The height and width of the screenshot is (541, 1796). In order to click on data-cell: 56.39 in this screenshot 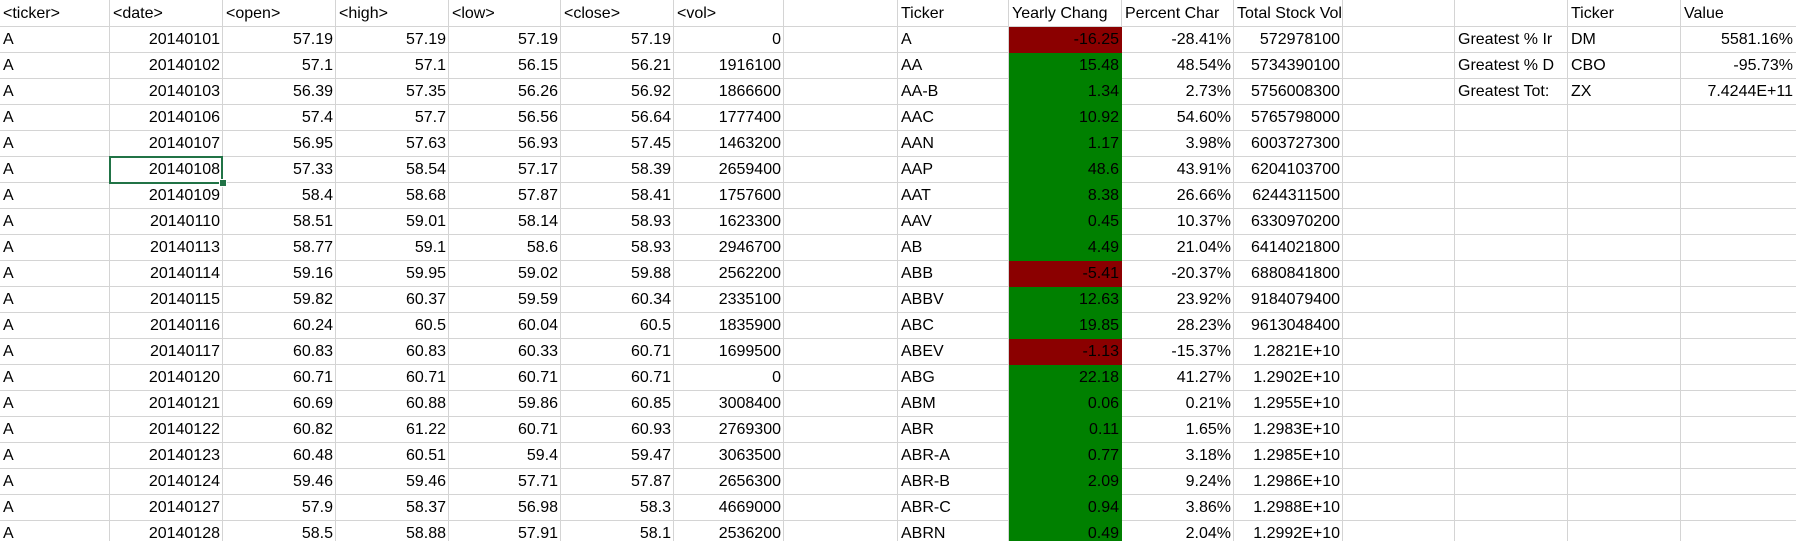, I will do `click(312, 91)`.